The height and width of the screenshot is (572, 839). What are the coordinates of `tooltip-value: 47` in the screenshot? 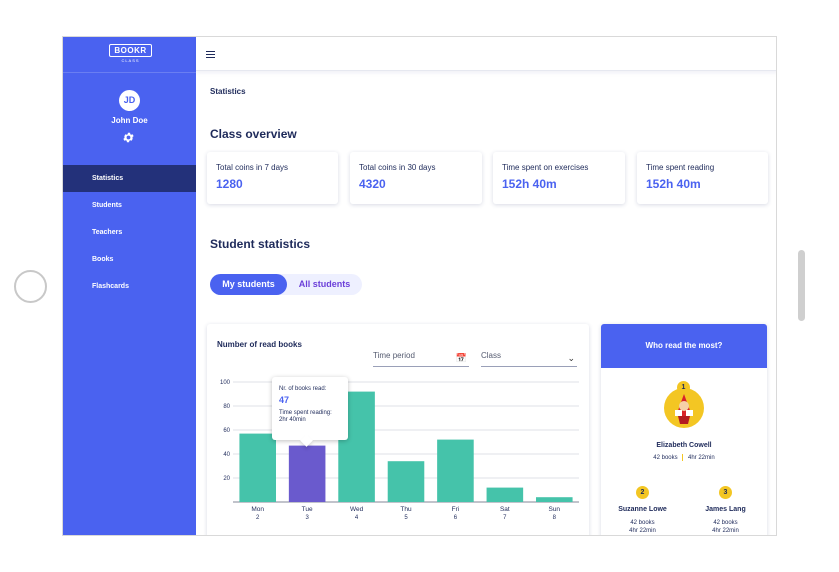 It's located at (284, 400).